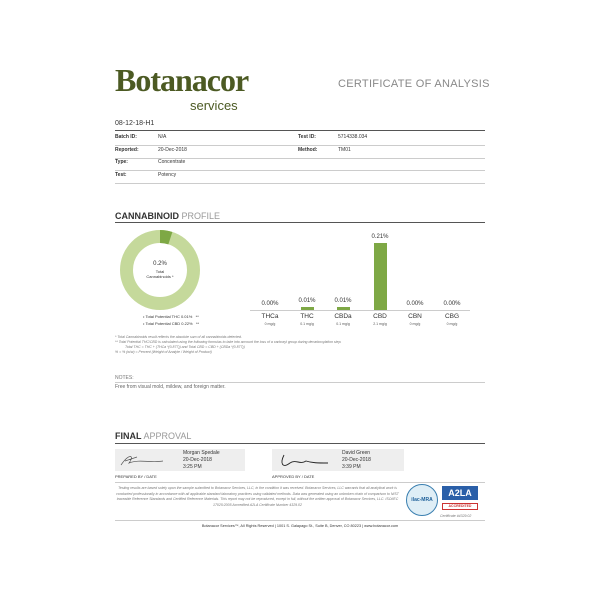 The width and height of the screenshot is (600, 600). I want to click on preparer-name: Morgan Spedale, so click(201, 453).